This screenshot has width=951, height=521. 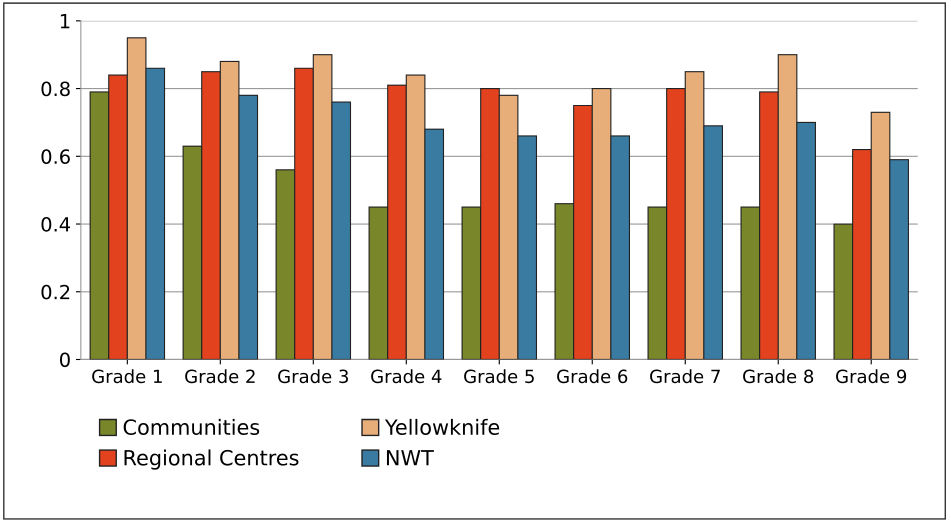 What do you see at coordinates (410, 458) in the screenshot?
I see `legend-label: NWT` at bounding box center [410, 458].